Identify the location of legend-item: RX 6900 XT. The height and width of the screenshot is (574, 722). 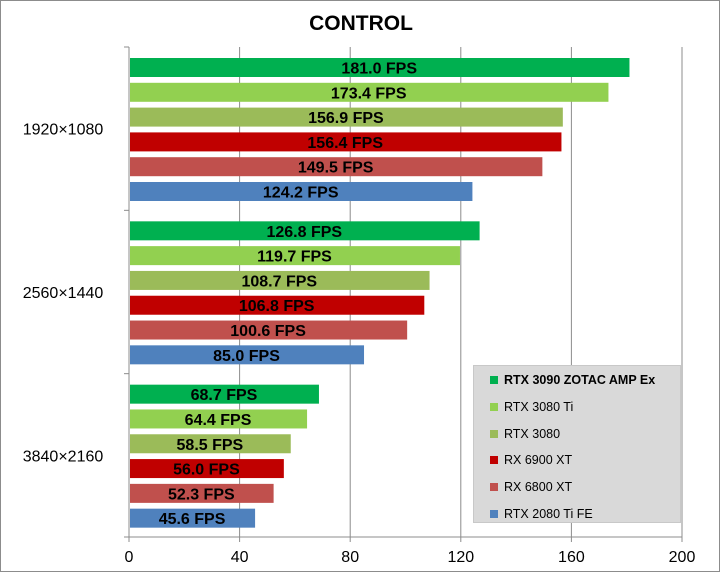
(531, 460).